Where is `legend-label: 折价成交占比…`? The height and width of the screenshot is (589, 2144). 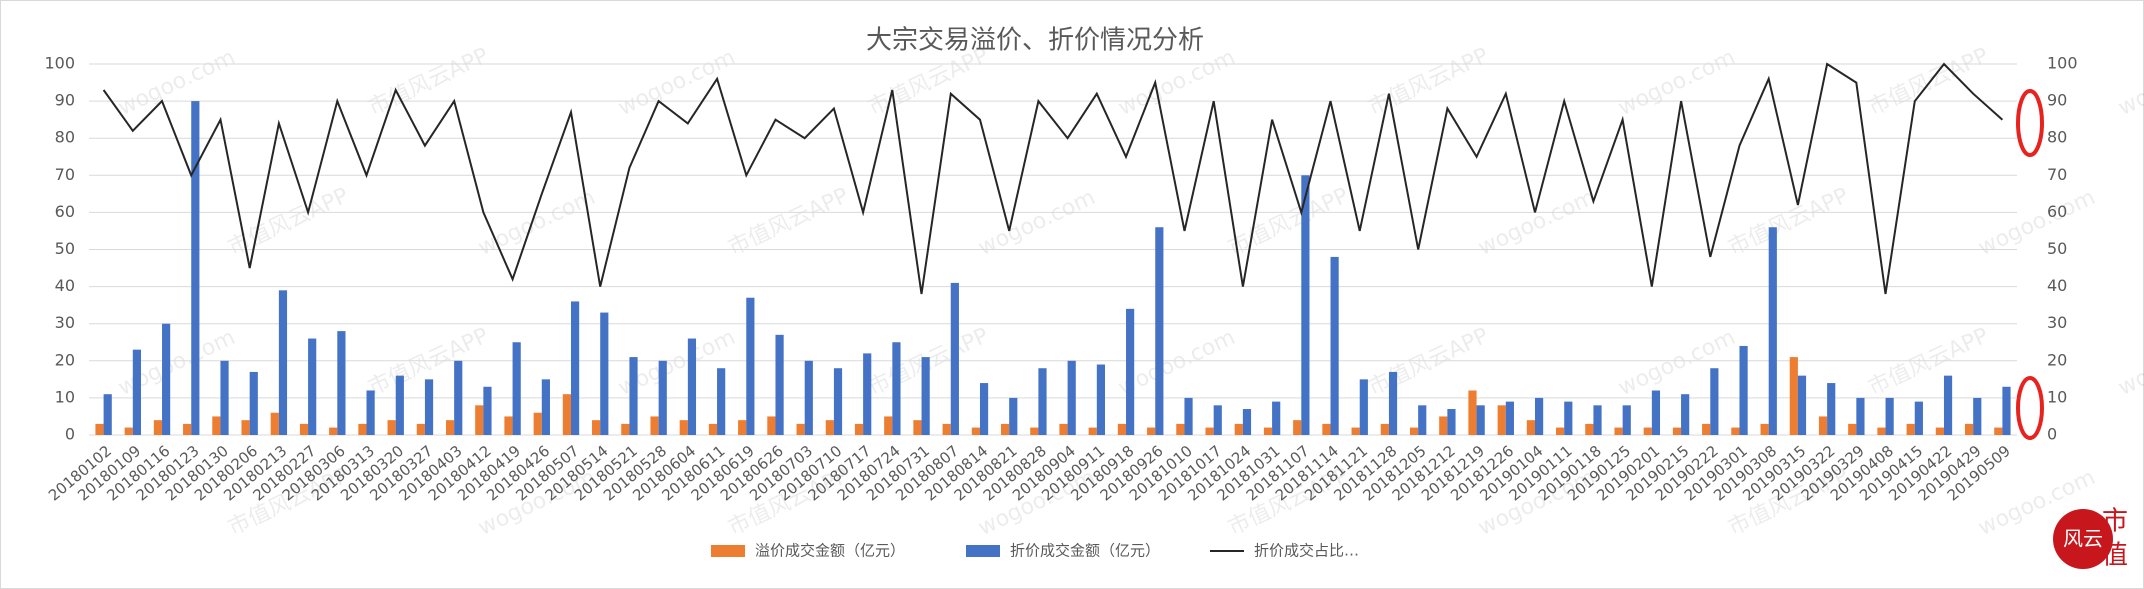
legend-label: 折价成交占比… is located at coordinates (1306, 551).